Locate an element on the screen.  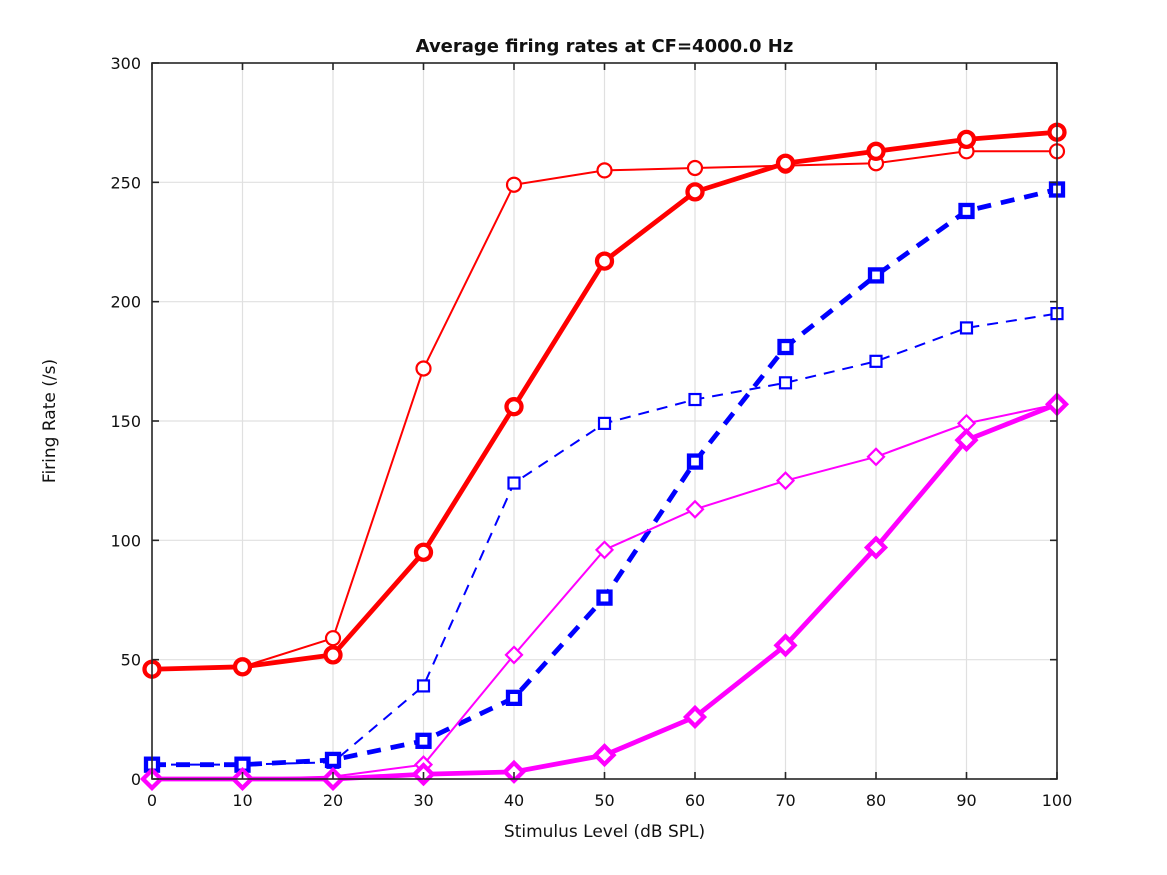
y-tick-label: 150 is located at coordinates (125, 421).